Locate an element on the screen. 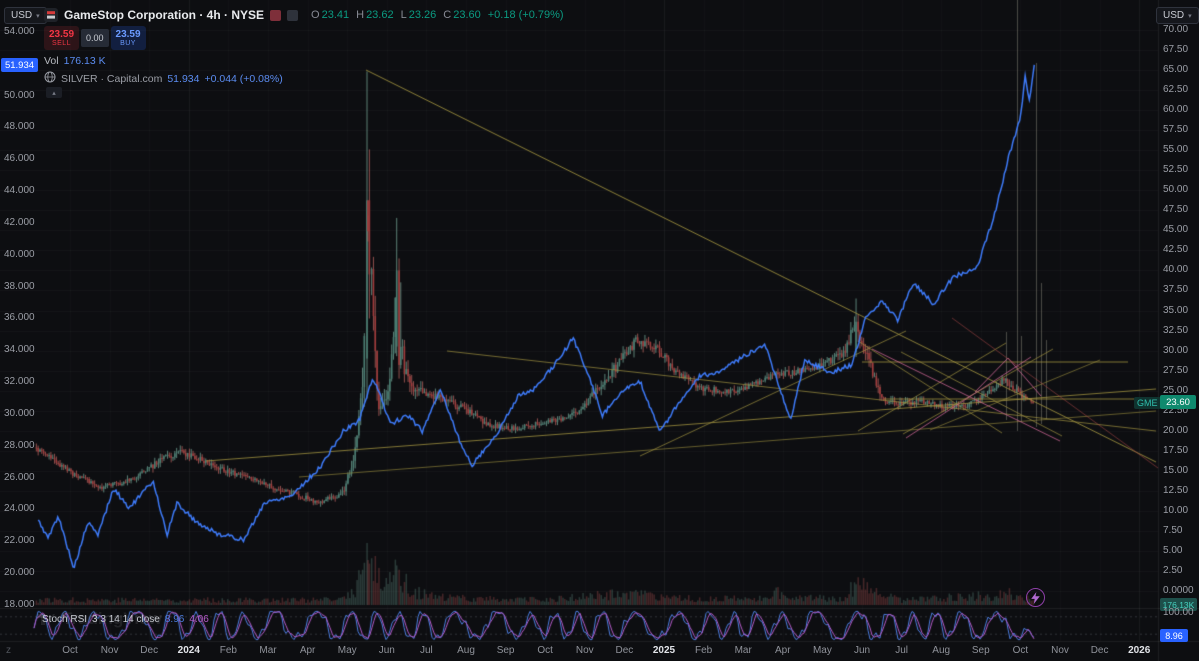 This screenshot has height=661, width=1199. right-price-tick: 12.50 is located at coordinates (1176, 490).